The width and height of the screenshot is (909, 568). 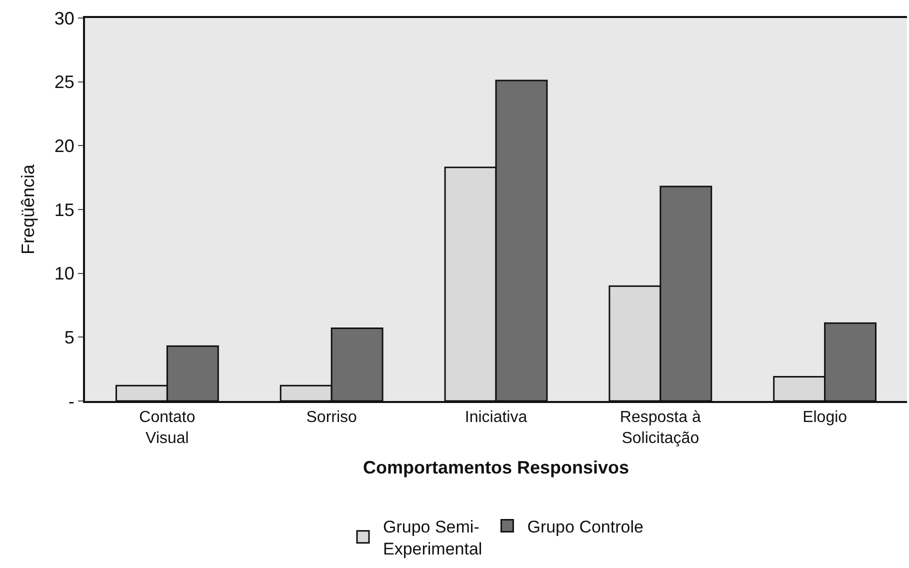 What do you see at coordinates (64, 274) in the screenshot?
I see `y-tick-label: 10` at bounding box center [64, 274].